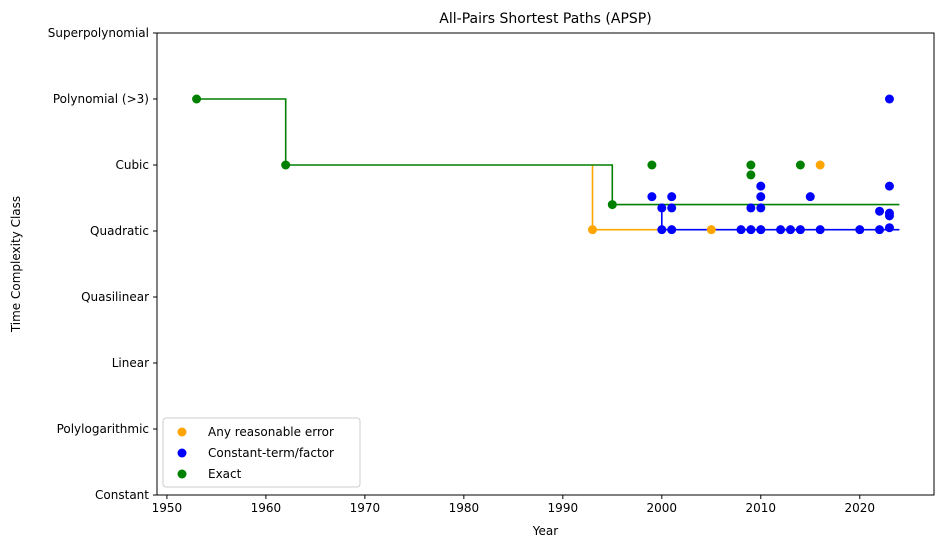  What do you see at coordinates (132, 165) in the screenshot?
I see `y-tick-label: Cubic` at bounding box center [132, 165].